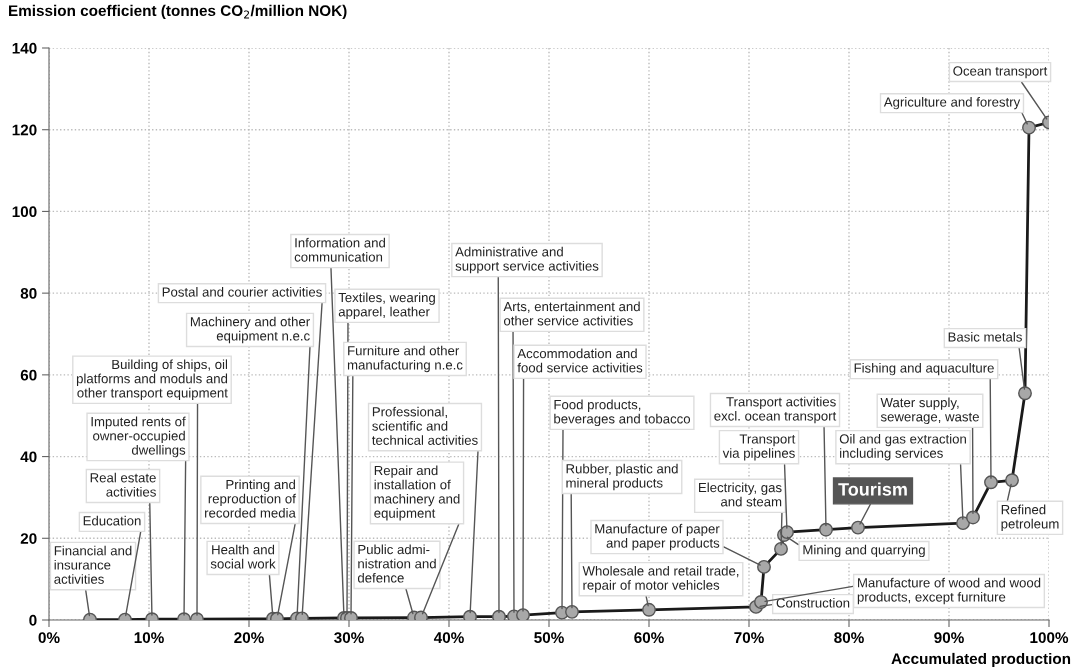 This screenshot has height=668, width=1077. I want to click on x-axis-title: Accumulated production, so click(981, 660).